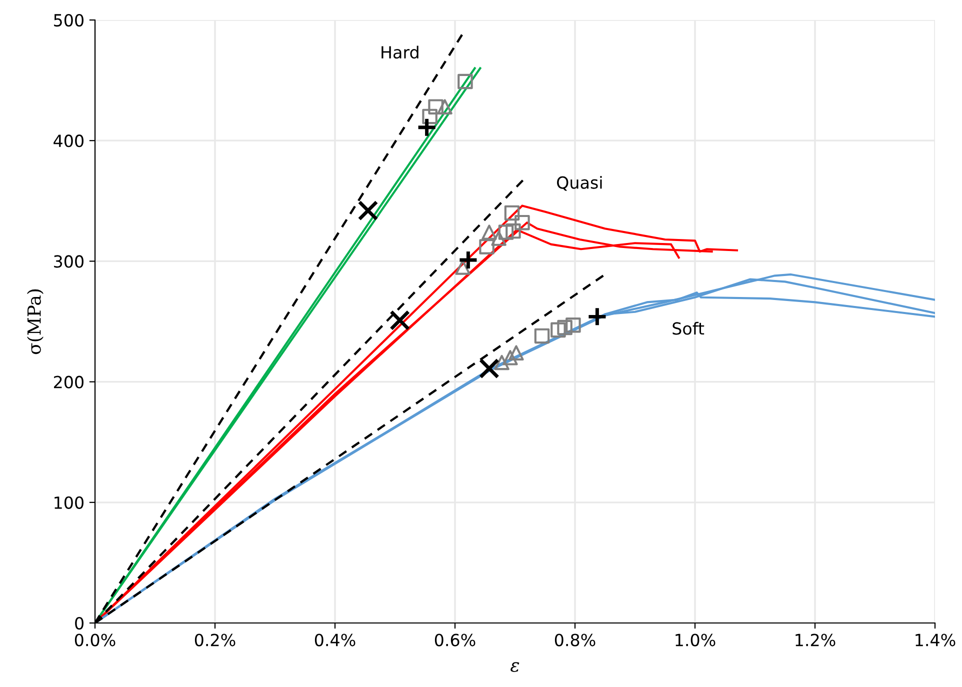  Describe the element at coordinates (400, 52) in the screenshot. I see `annotation: Hard` at that location.